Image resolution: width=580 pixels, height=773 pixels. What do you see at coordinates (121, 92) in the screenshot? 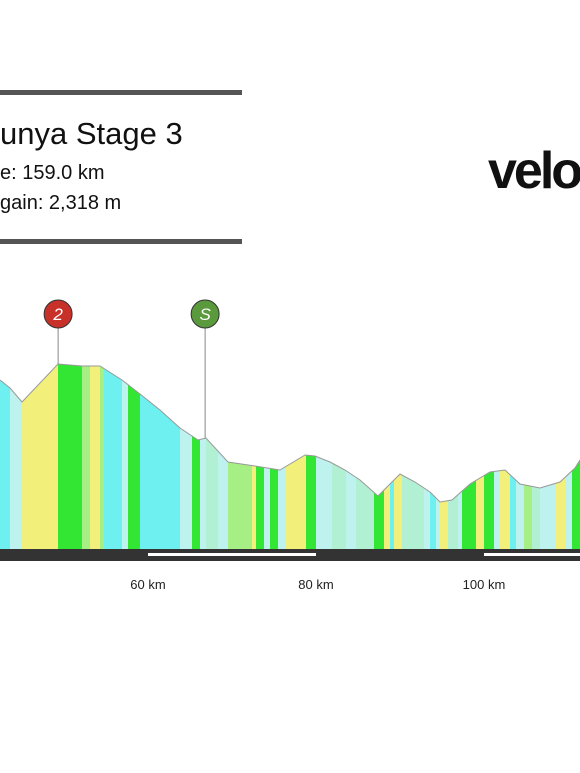
I see `header-rule-top` at bounding box center [121, 92].